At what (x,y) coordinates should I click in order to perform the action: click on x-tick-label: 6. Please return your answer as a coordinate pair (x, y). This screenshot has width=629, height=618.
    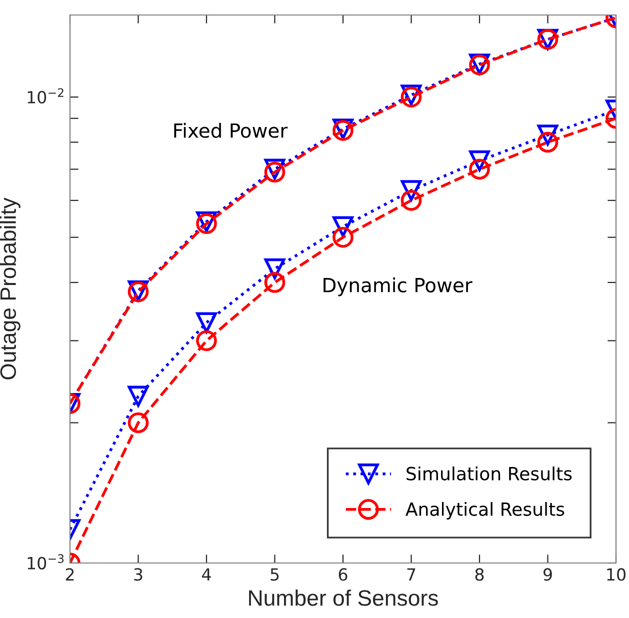
    Looking at the image, I should click on (343, 574).